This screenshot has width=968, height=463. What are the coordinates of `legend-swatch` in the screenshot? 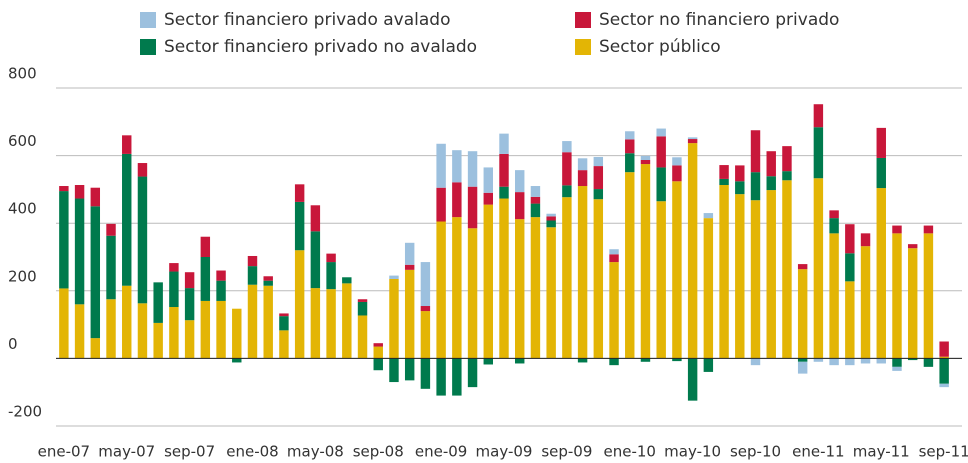 It's located at (148, 47).